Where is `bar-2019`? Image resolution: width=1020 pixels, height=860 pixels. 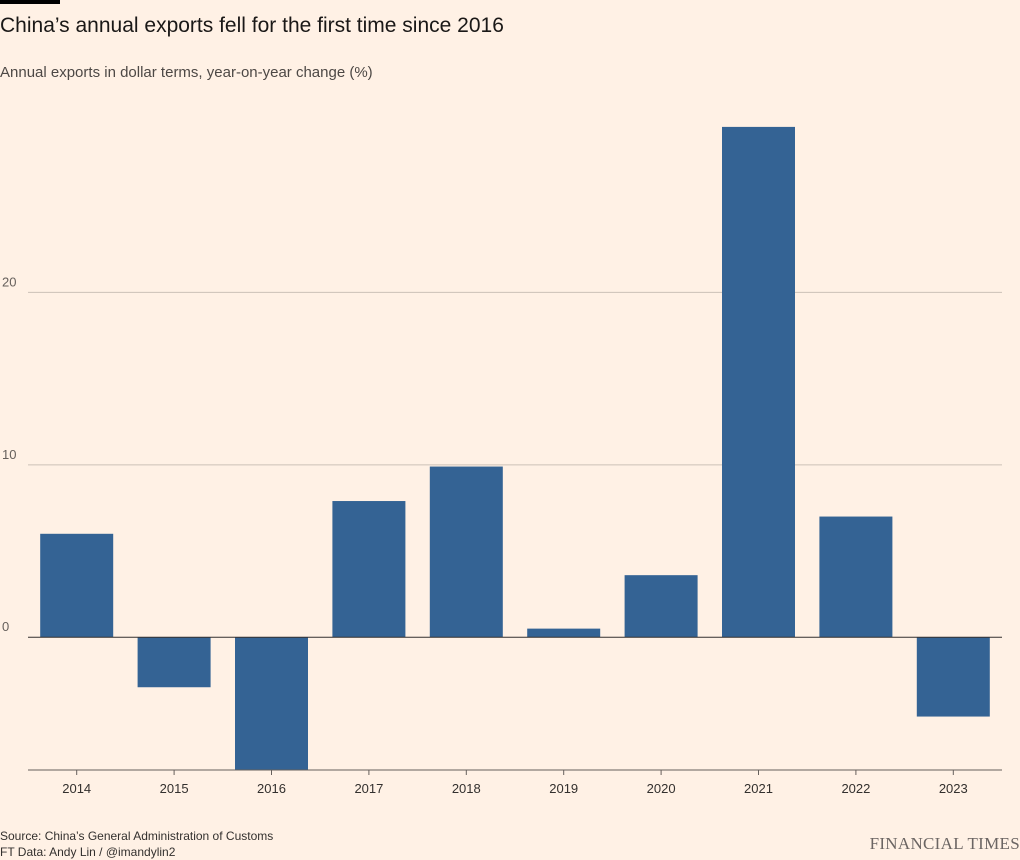 bar-2019 is located at coordinates (564, 633).